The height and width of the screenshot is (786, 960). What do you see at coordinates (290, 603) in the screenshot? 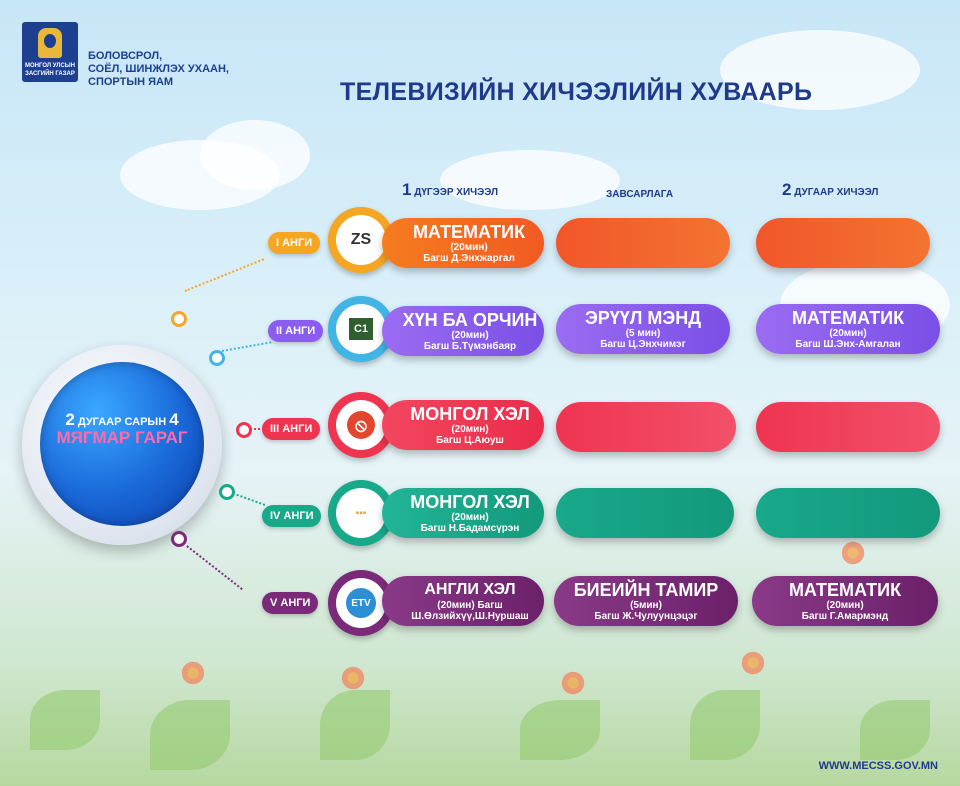
I see `grade-label: V АНГИ` at bounding box center [290, 603].